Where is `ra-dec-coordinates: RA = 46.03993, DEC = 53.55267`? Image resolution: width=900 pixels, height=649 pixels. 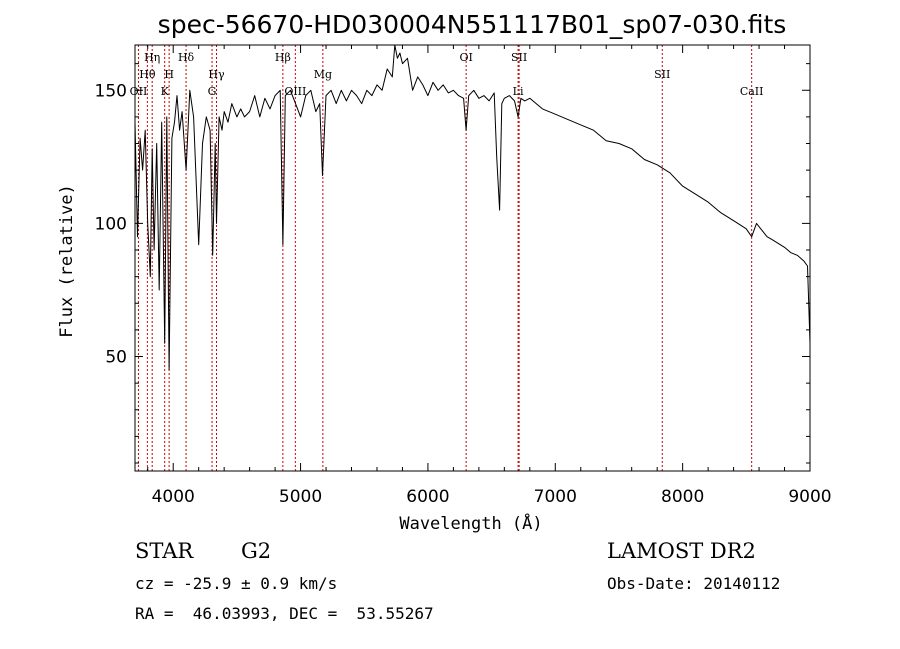 ra-dec-coordinates: RA = 46.03993, DEC = 53.55267 is located at coordinates (284, 613).